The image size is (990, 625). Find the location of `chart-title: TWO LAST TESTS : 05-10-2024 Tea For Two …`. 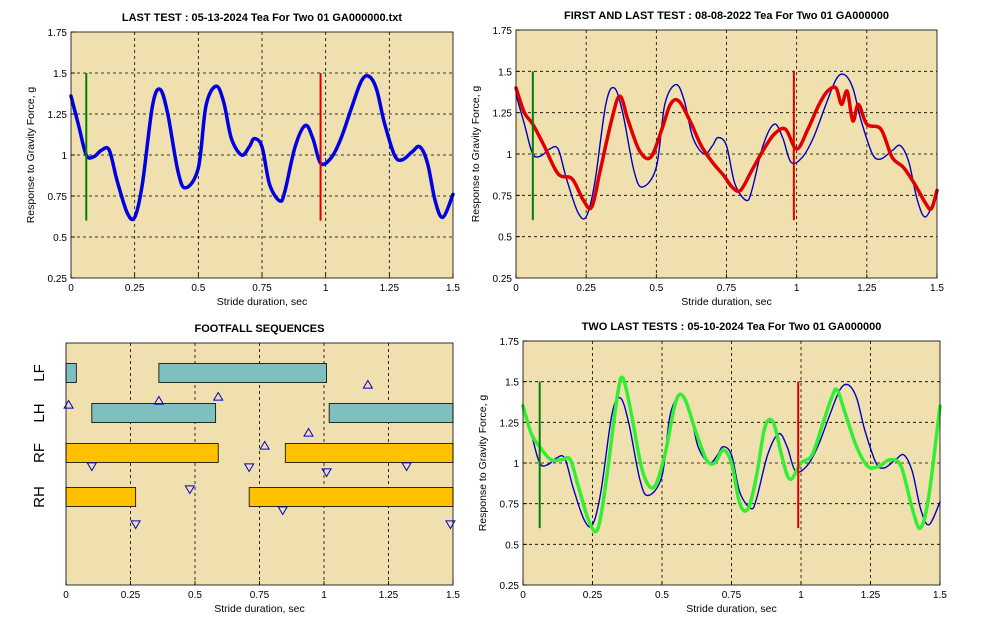

chart-title: TWO LAST TESTS : 05-10-2024 Tea For Two … is located at coordinates (732, 327).